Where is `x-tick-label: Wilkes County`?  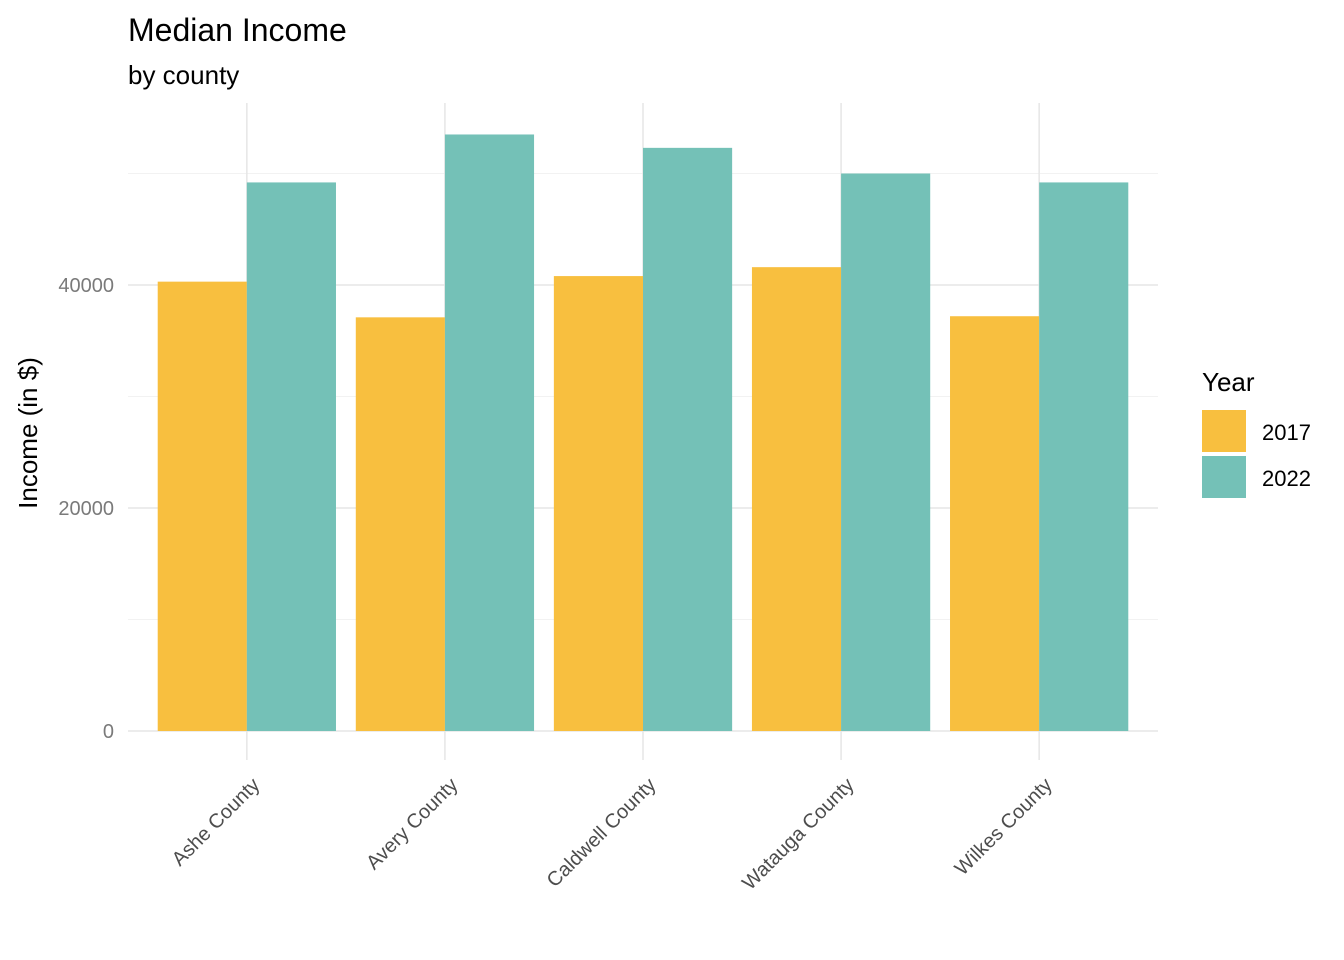
x-tick-label: Wilkes County is located at coordinates (1004, 827).